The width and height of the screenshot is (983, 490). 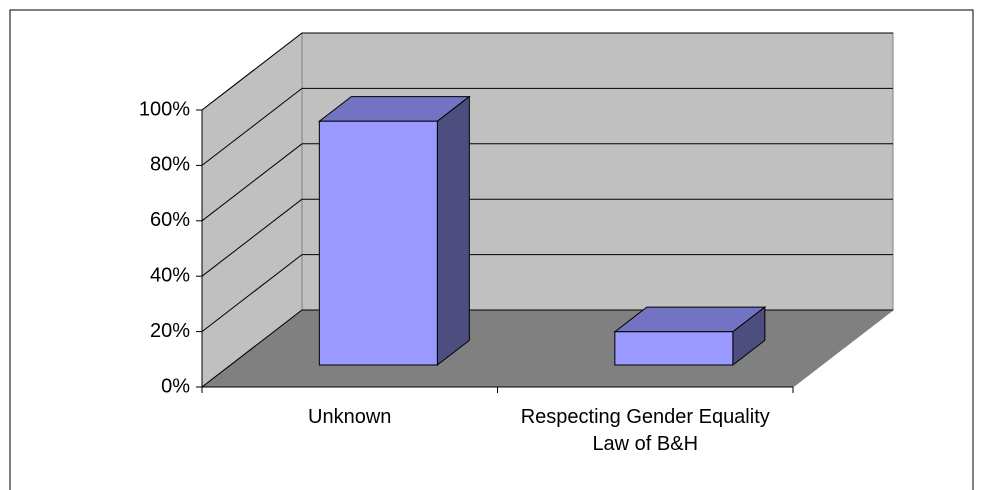 I want to click on x-tick-label: Respecting Gender Equality Law of B&H, so click(x=645, y=430).